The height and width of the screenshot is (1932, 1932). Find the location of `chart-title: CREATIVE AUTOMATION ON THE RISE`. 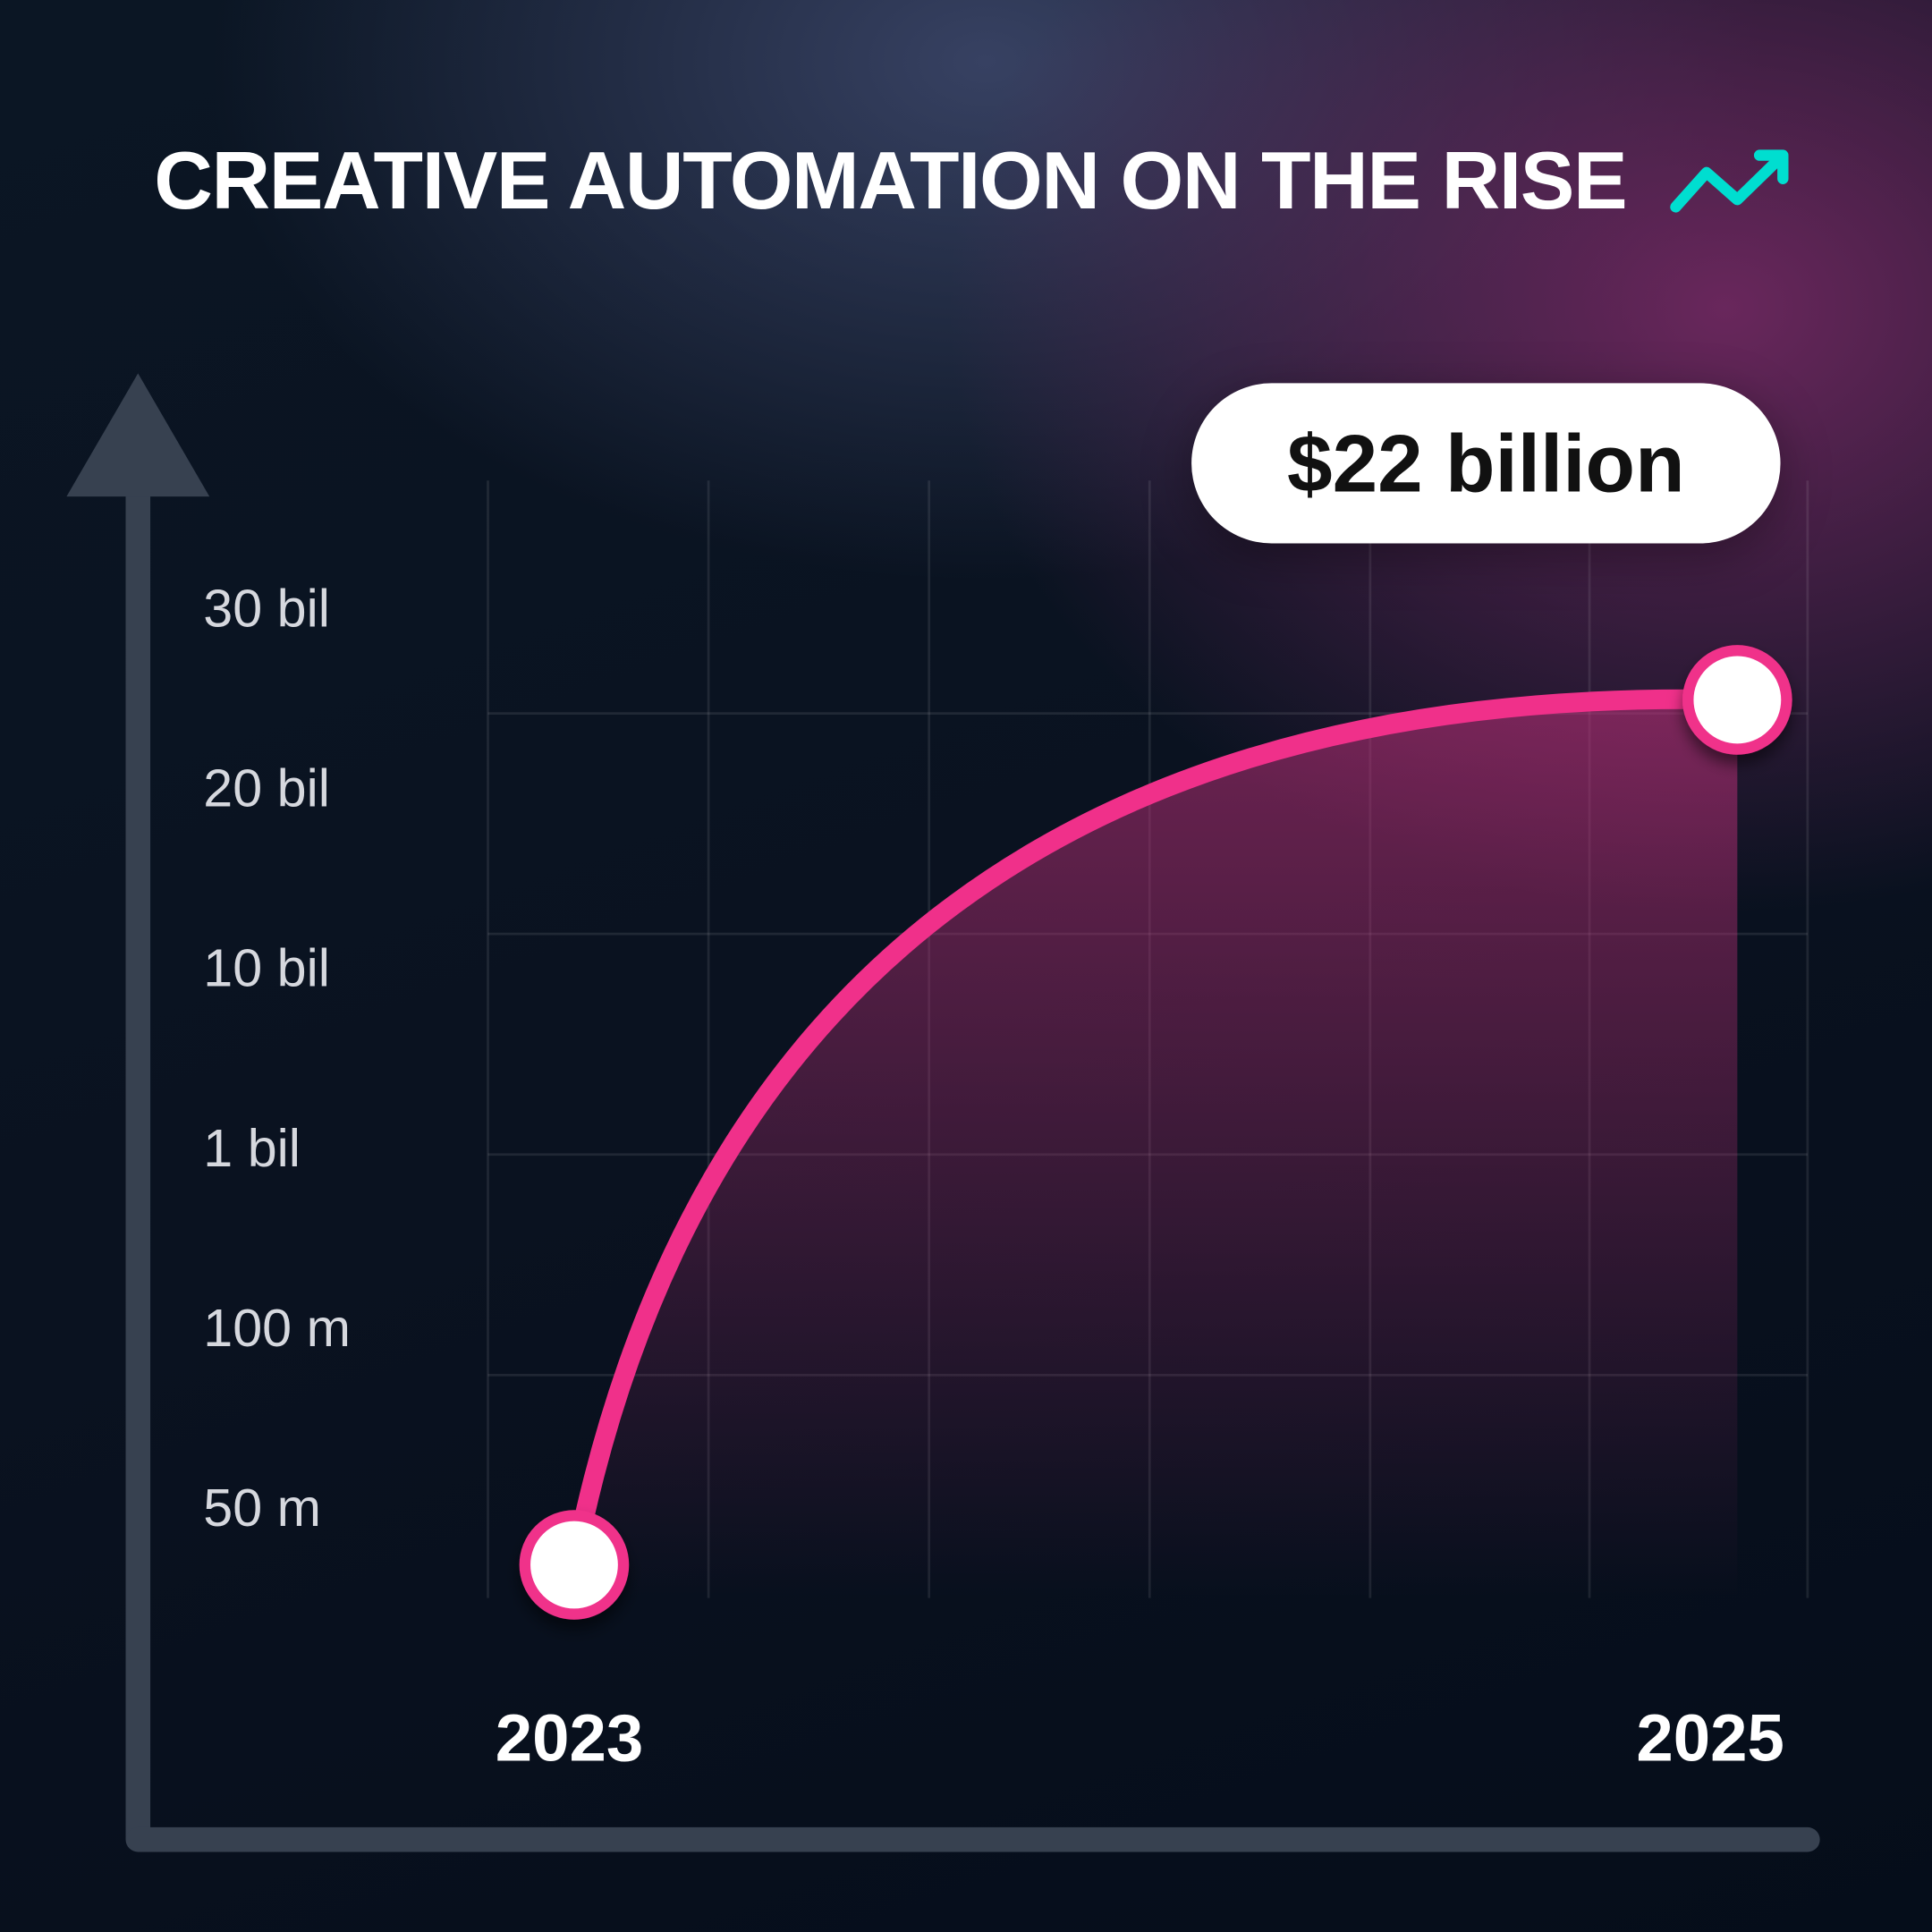

chart-title: CREATIVE AUTOMATION ON THE RISE is located at coordinates (890, 180).